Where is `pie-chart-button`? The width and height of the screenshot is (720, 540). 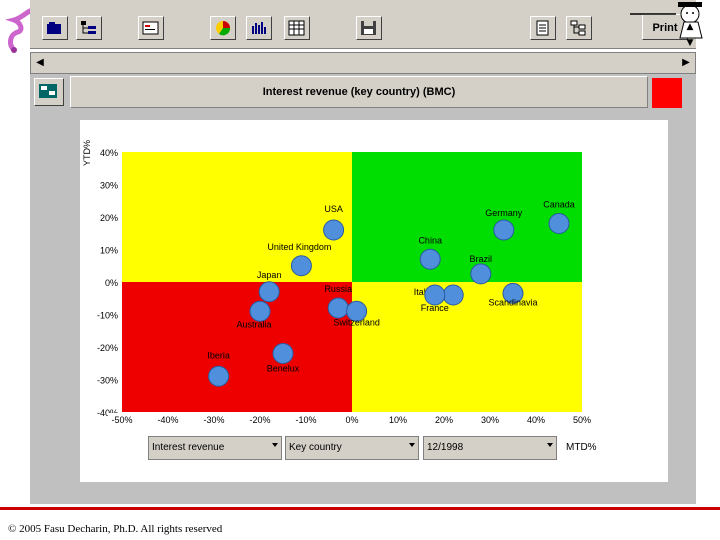
pie-chart-button is located at coordinates (223, 28).